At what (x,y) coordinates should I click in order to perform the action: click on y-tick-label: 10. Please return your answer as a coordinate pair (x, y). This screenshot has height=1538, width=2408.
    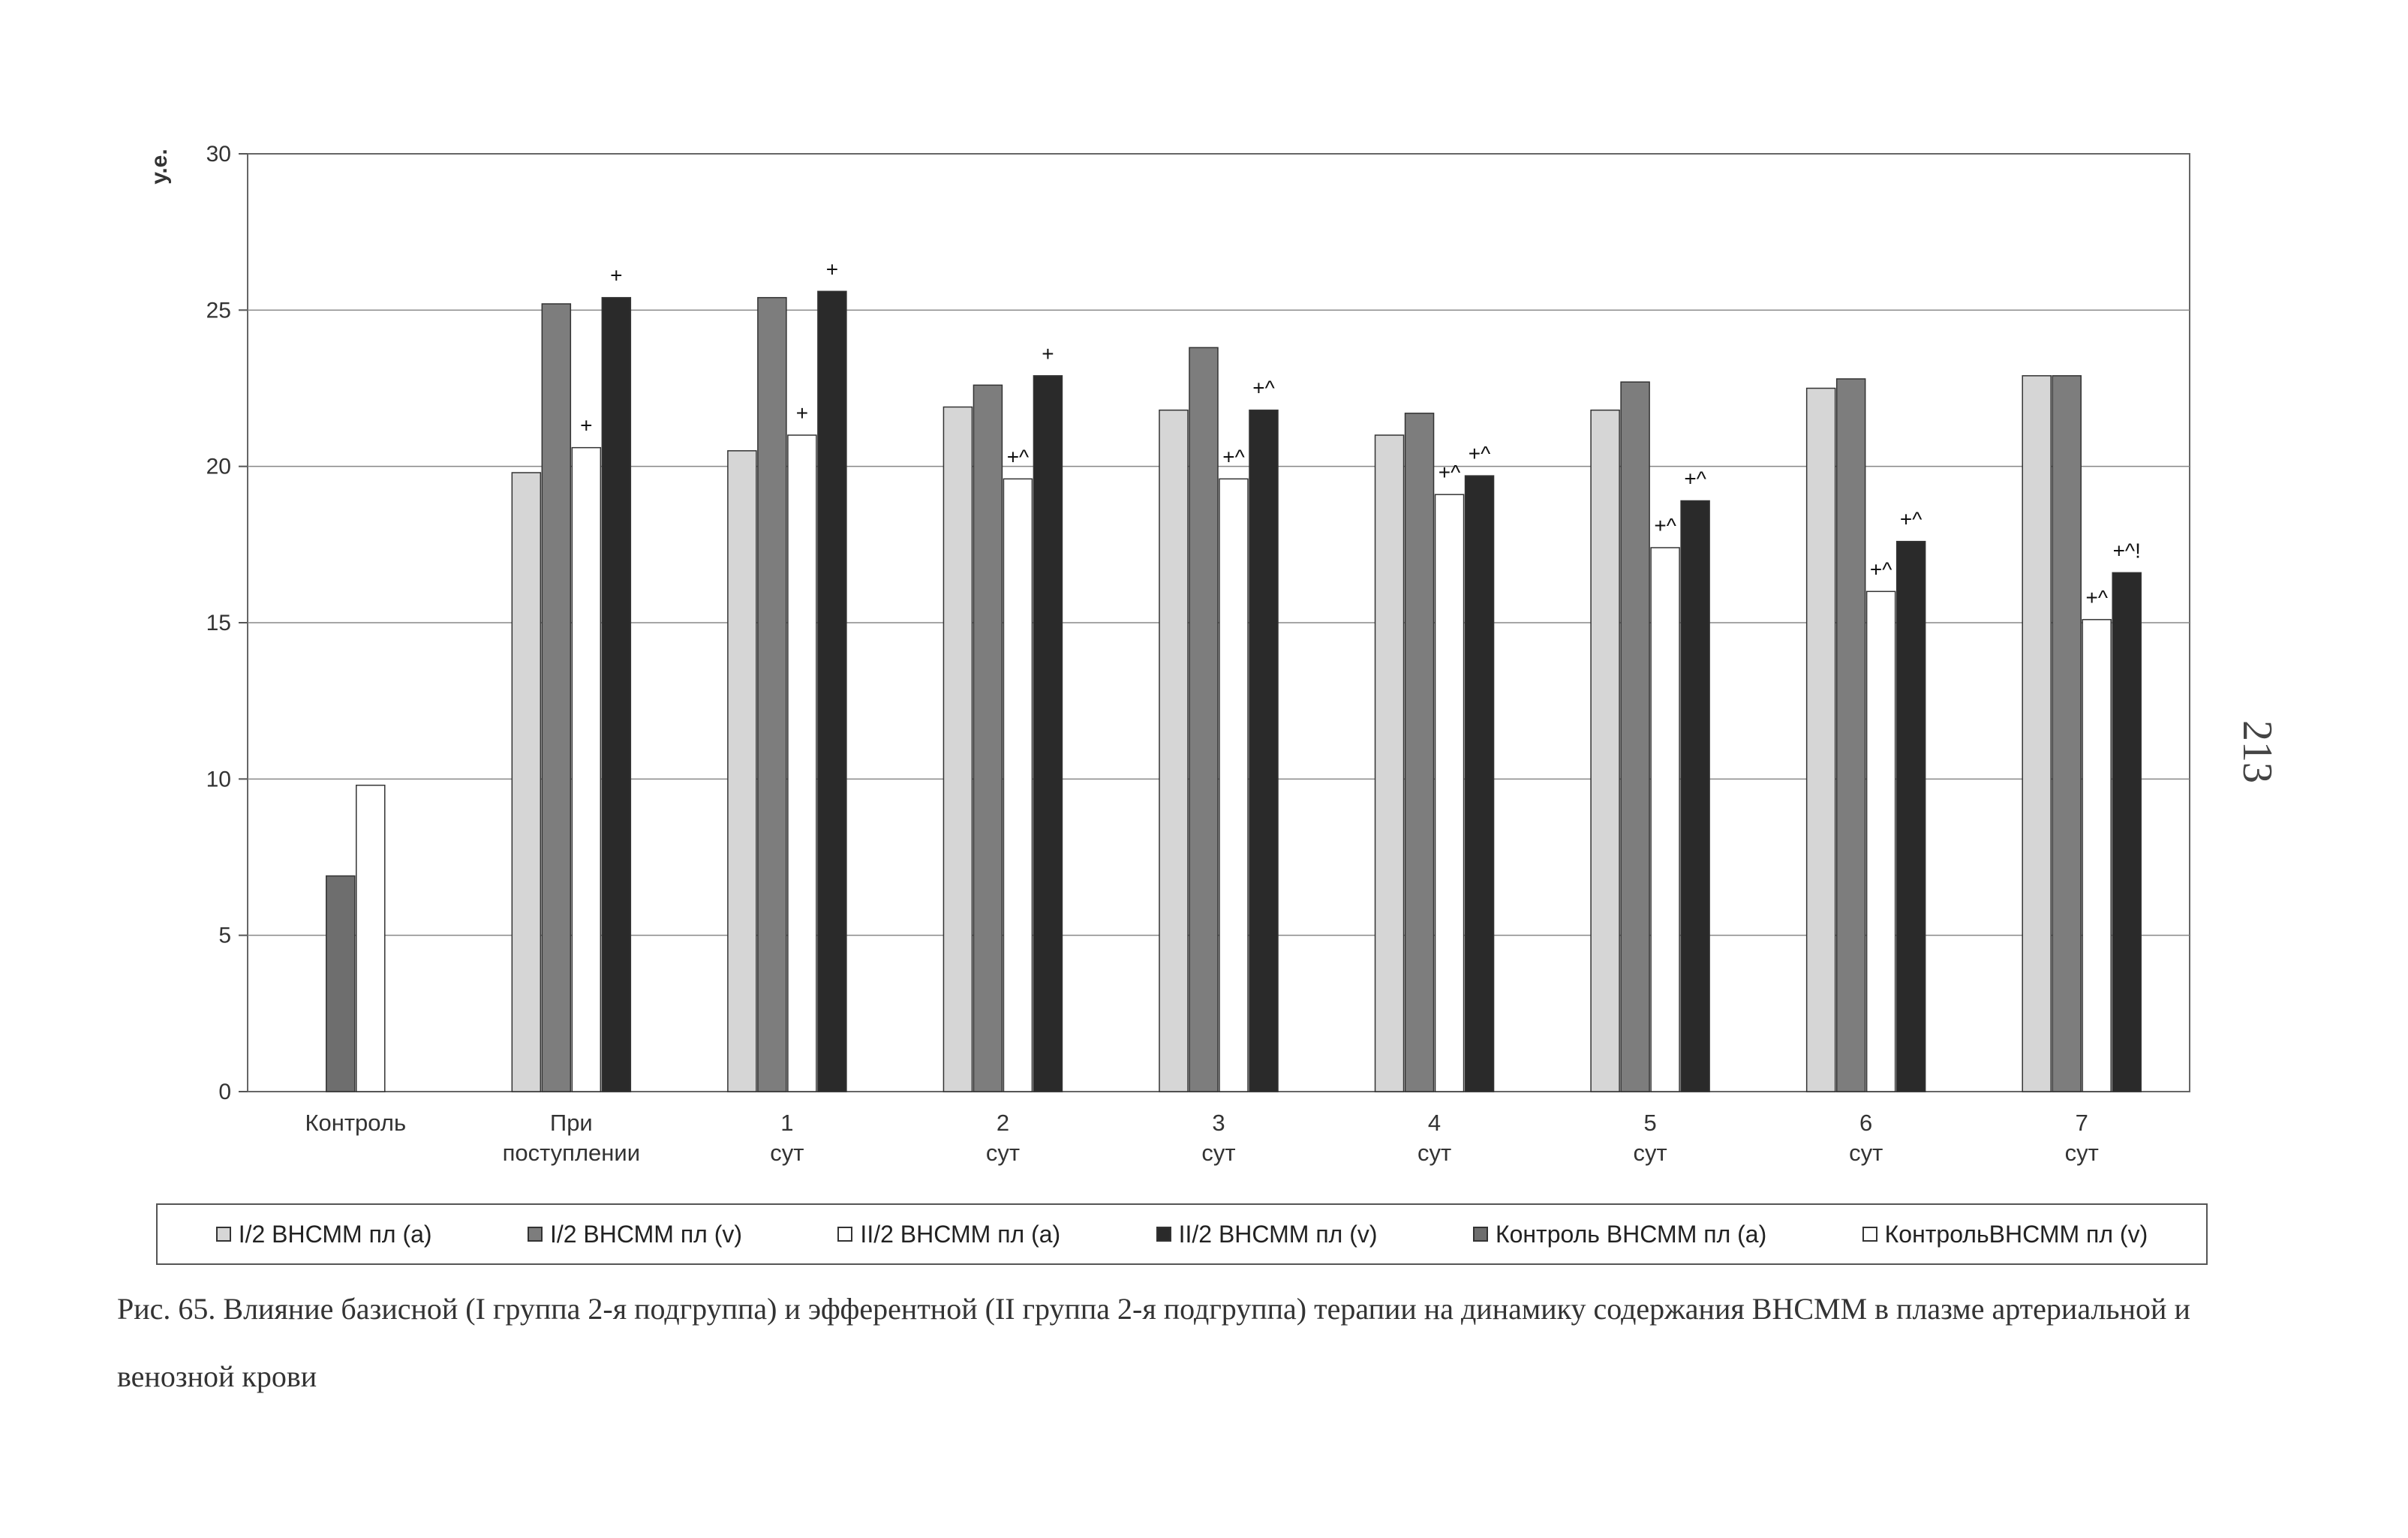
    Looking at the image, I should click on (219, 779).